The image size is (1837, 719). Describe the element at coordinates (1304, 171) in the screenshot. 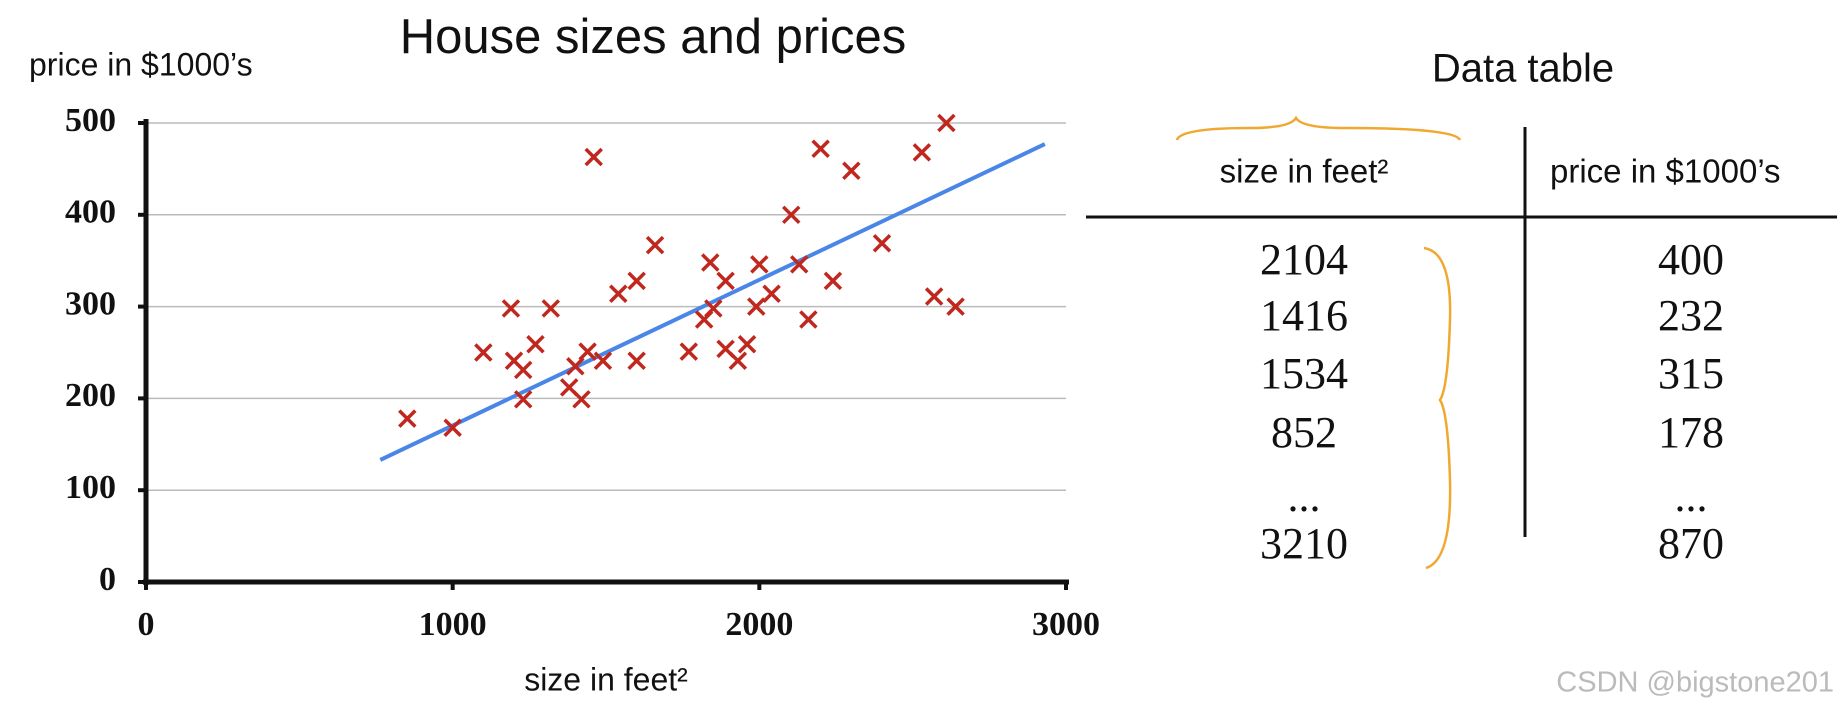

I see `table-header: size in feet²` at that location.